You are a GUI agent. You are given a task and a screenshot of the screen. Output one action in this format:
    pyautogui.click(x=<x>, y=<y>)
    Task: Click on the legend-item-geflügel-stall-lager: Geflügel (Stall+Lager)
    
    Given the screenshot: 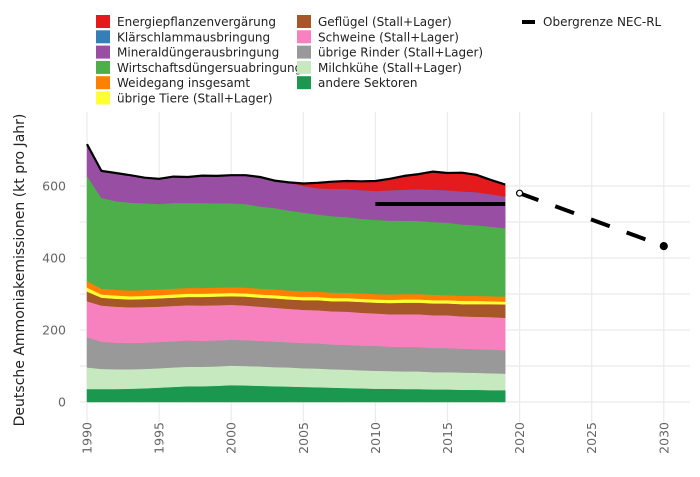 What is the action you would take?
    pyautogui.click(x=374, y=22)
    